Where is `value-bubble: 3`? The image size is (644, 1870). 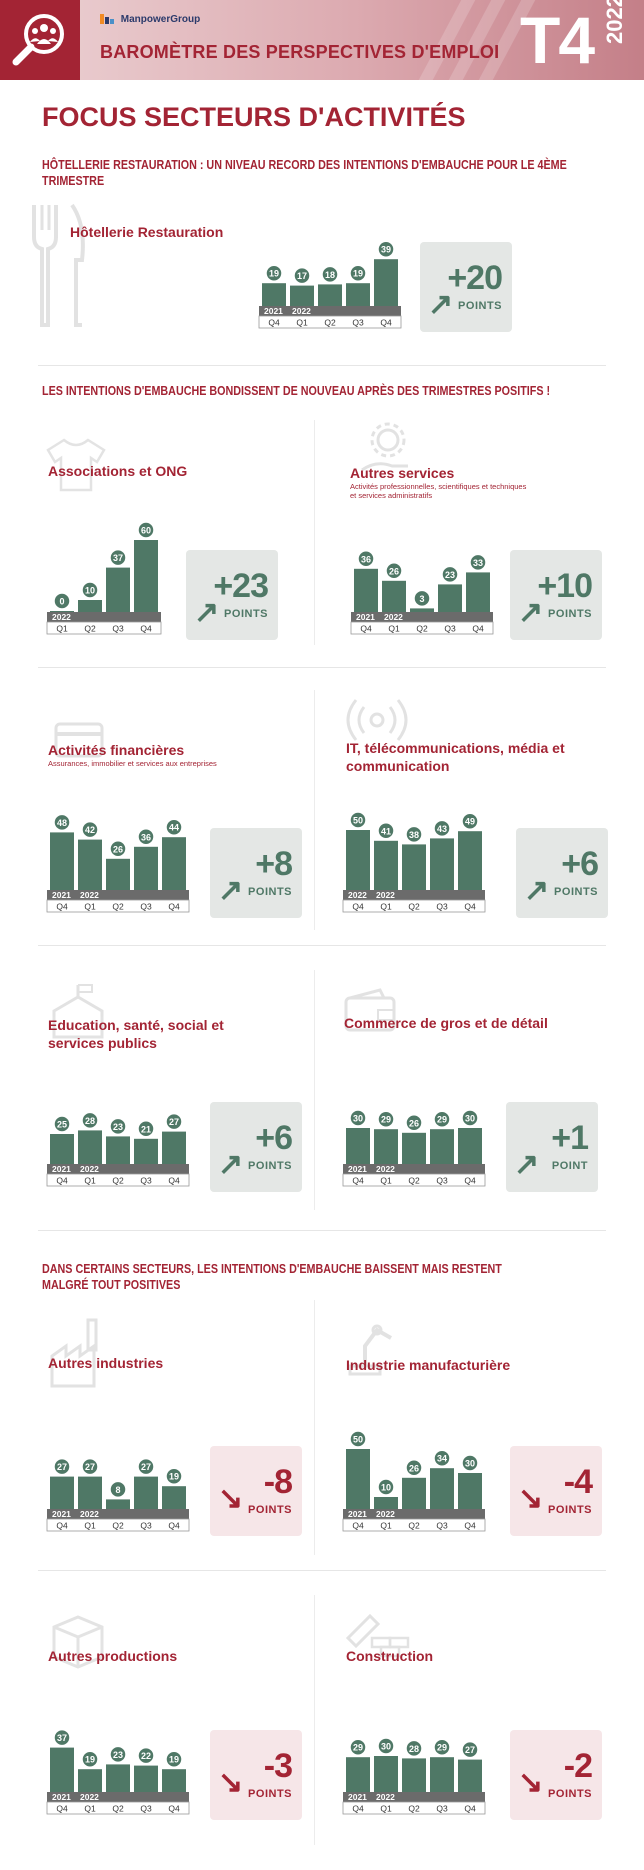
value-bubble: 3 is located at coordinates (422, 598).